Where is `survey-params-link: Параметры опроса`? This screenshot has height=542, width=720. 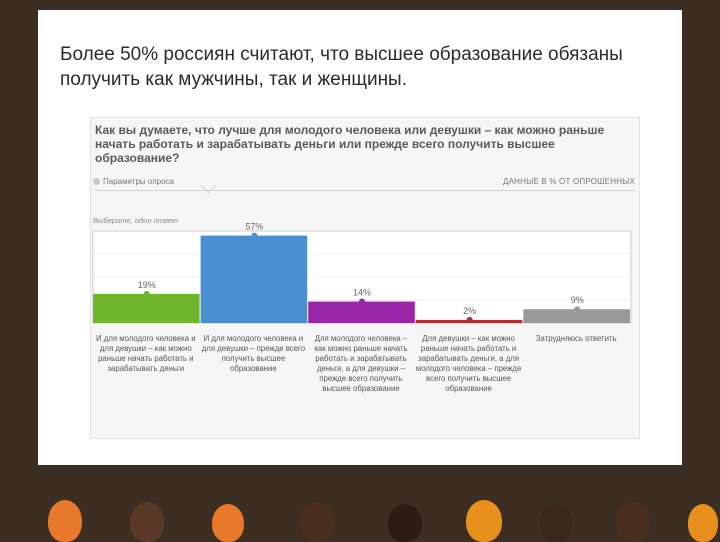 survey-params-link: Параметры опроса is located at coordinates (133, 181).